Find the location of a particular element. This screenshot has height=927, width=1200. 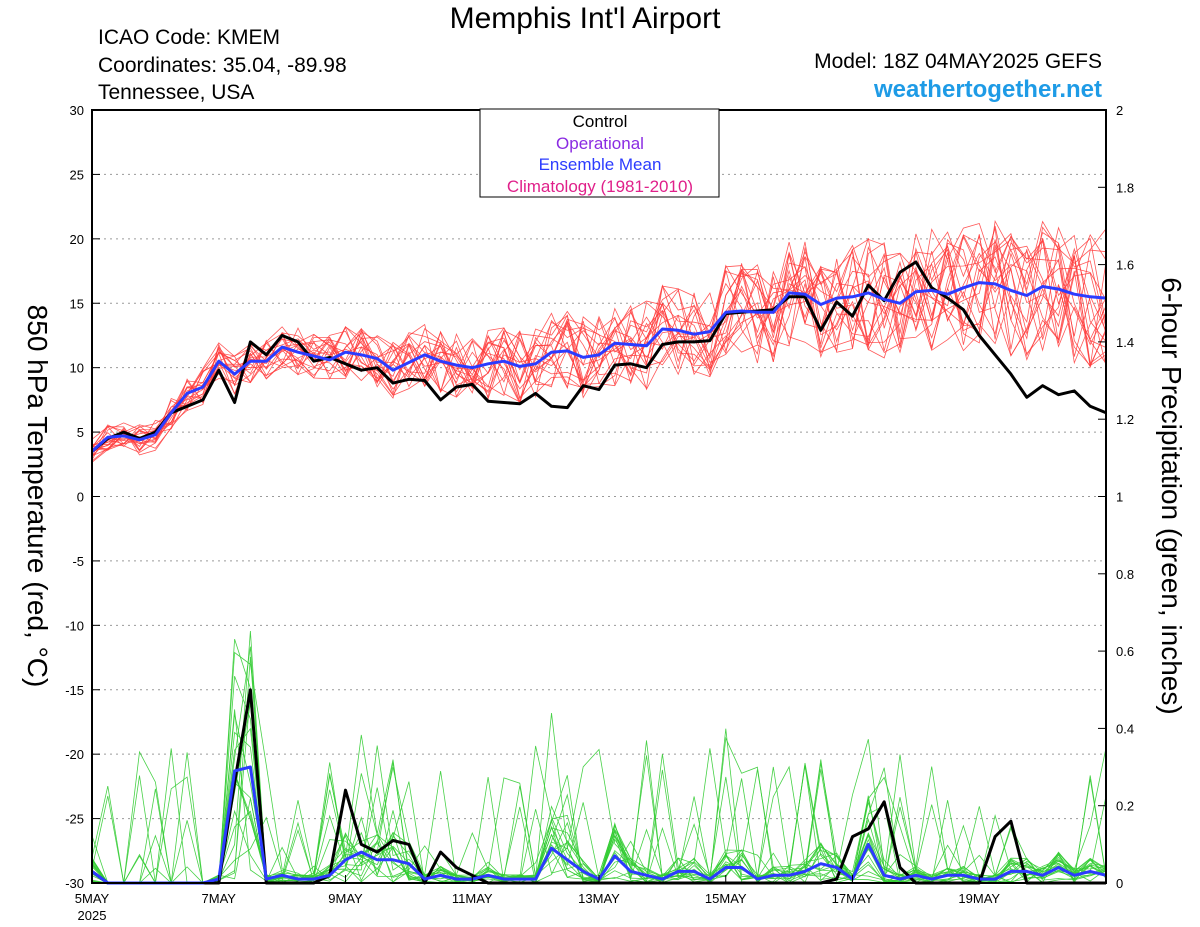

y-tick-label: 20 is located at coordinates (77, 239).